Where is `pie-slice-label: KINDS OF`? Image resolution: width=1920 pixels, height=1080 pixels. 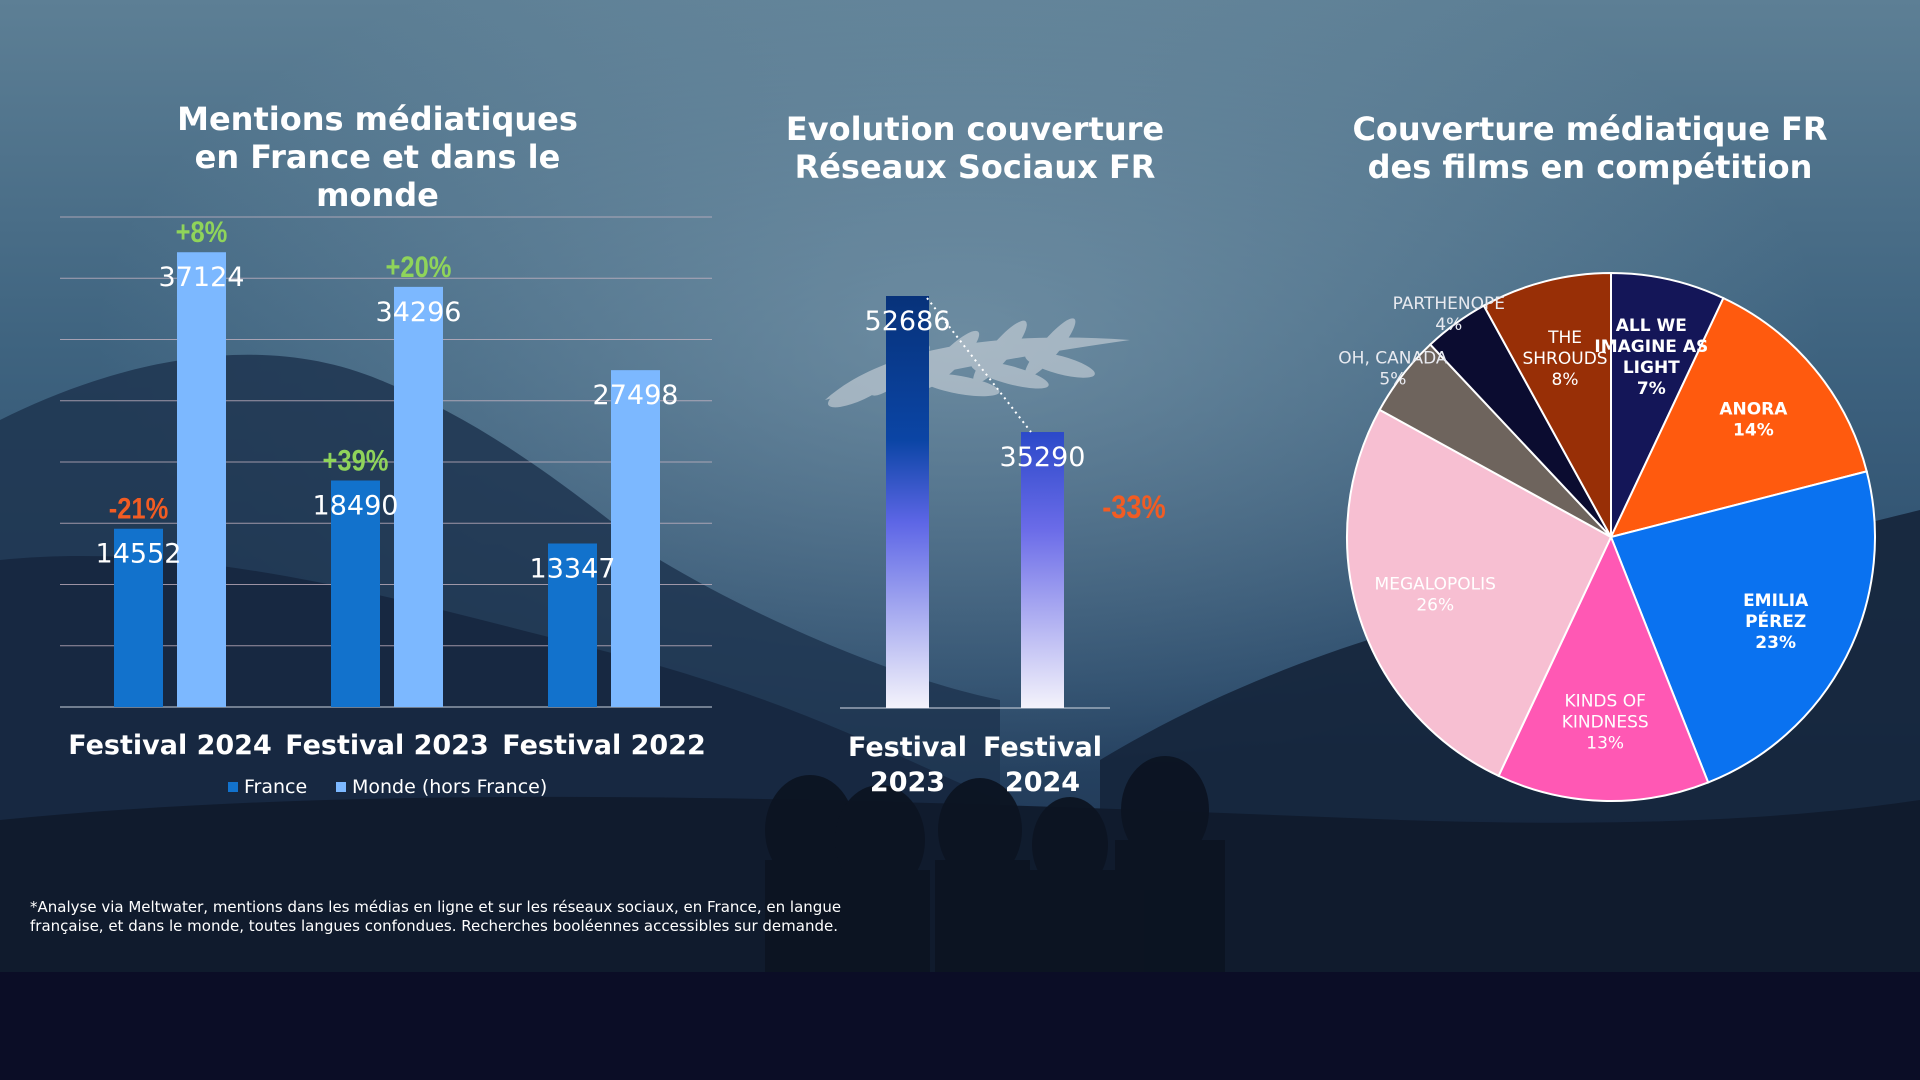 pie-slice-label: KINDS OF is located at coordinates (1605, 702).